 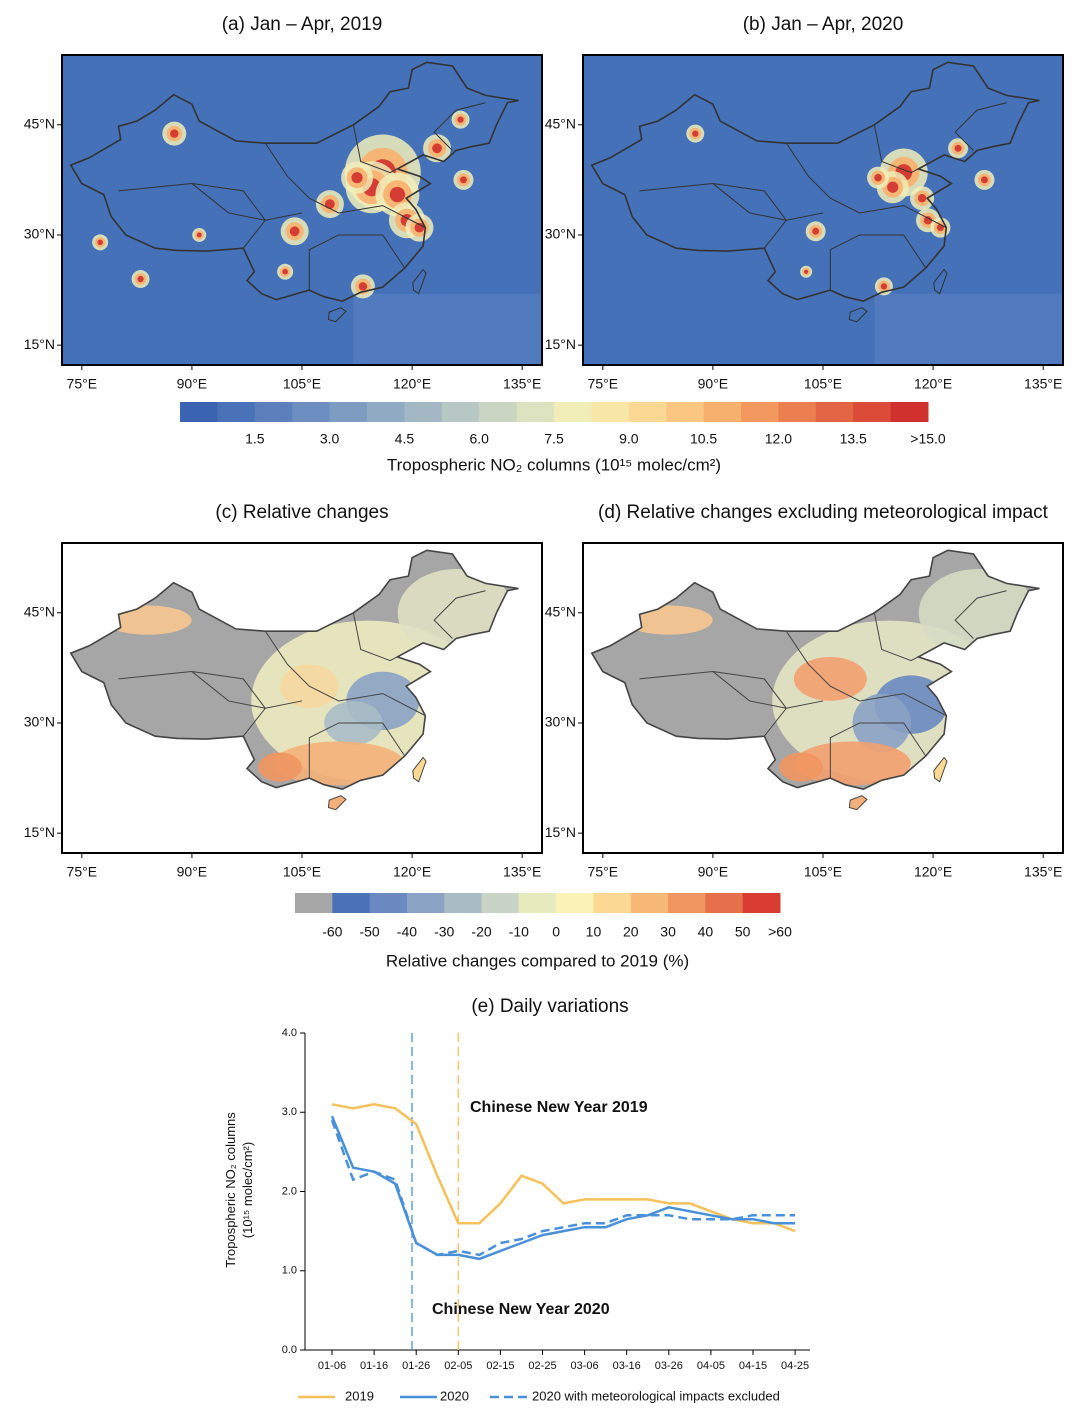 I want to click on map-area, so click(x=302, y=210).